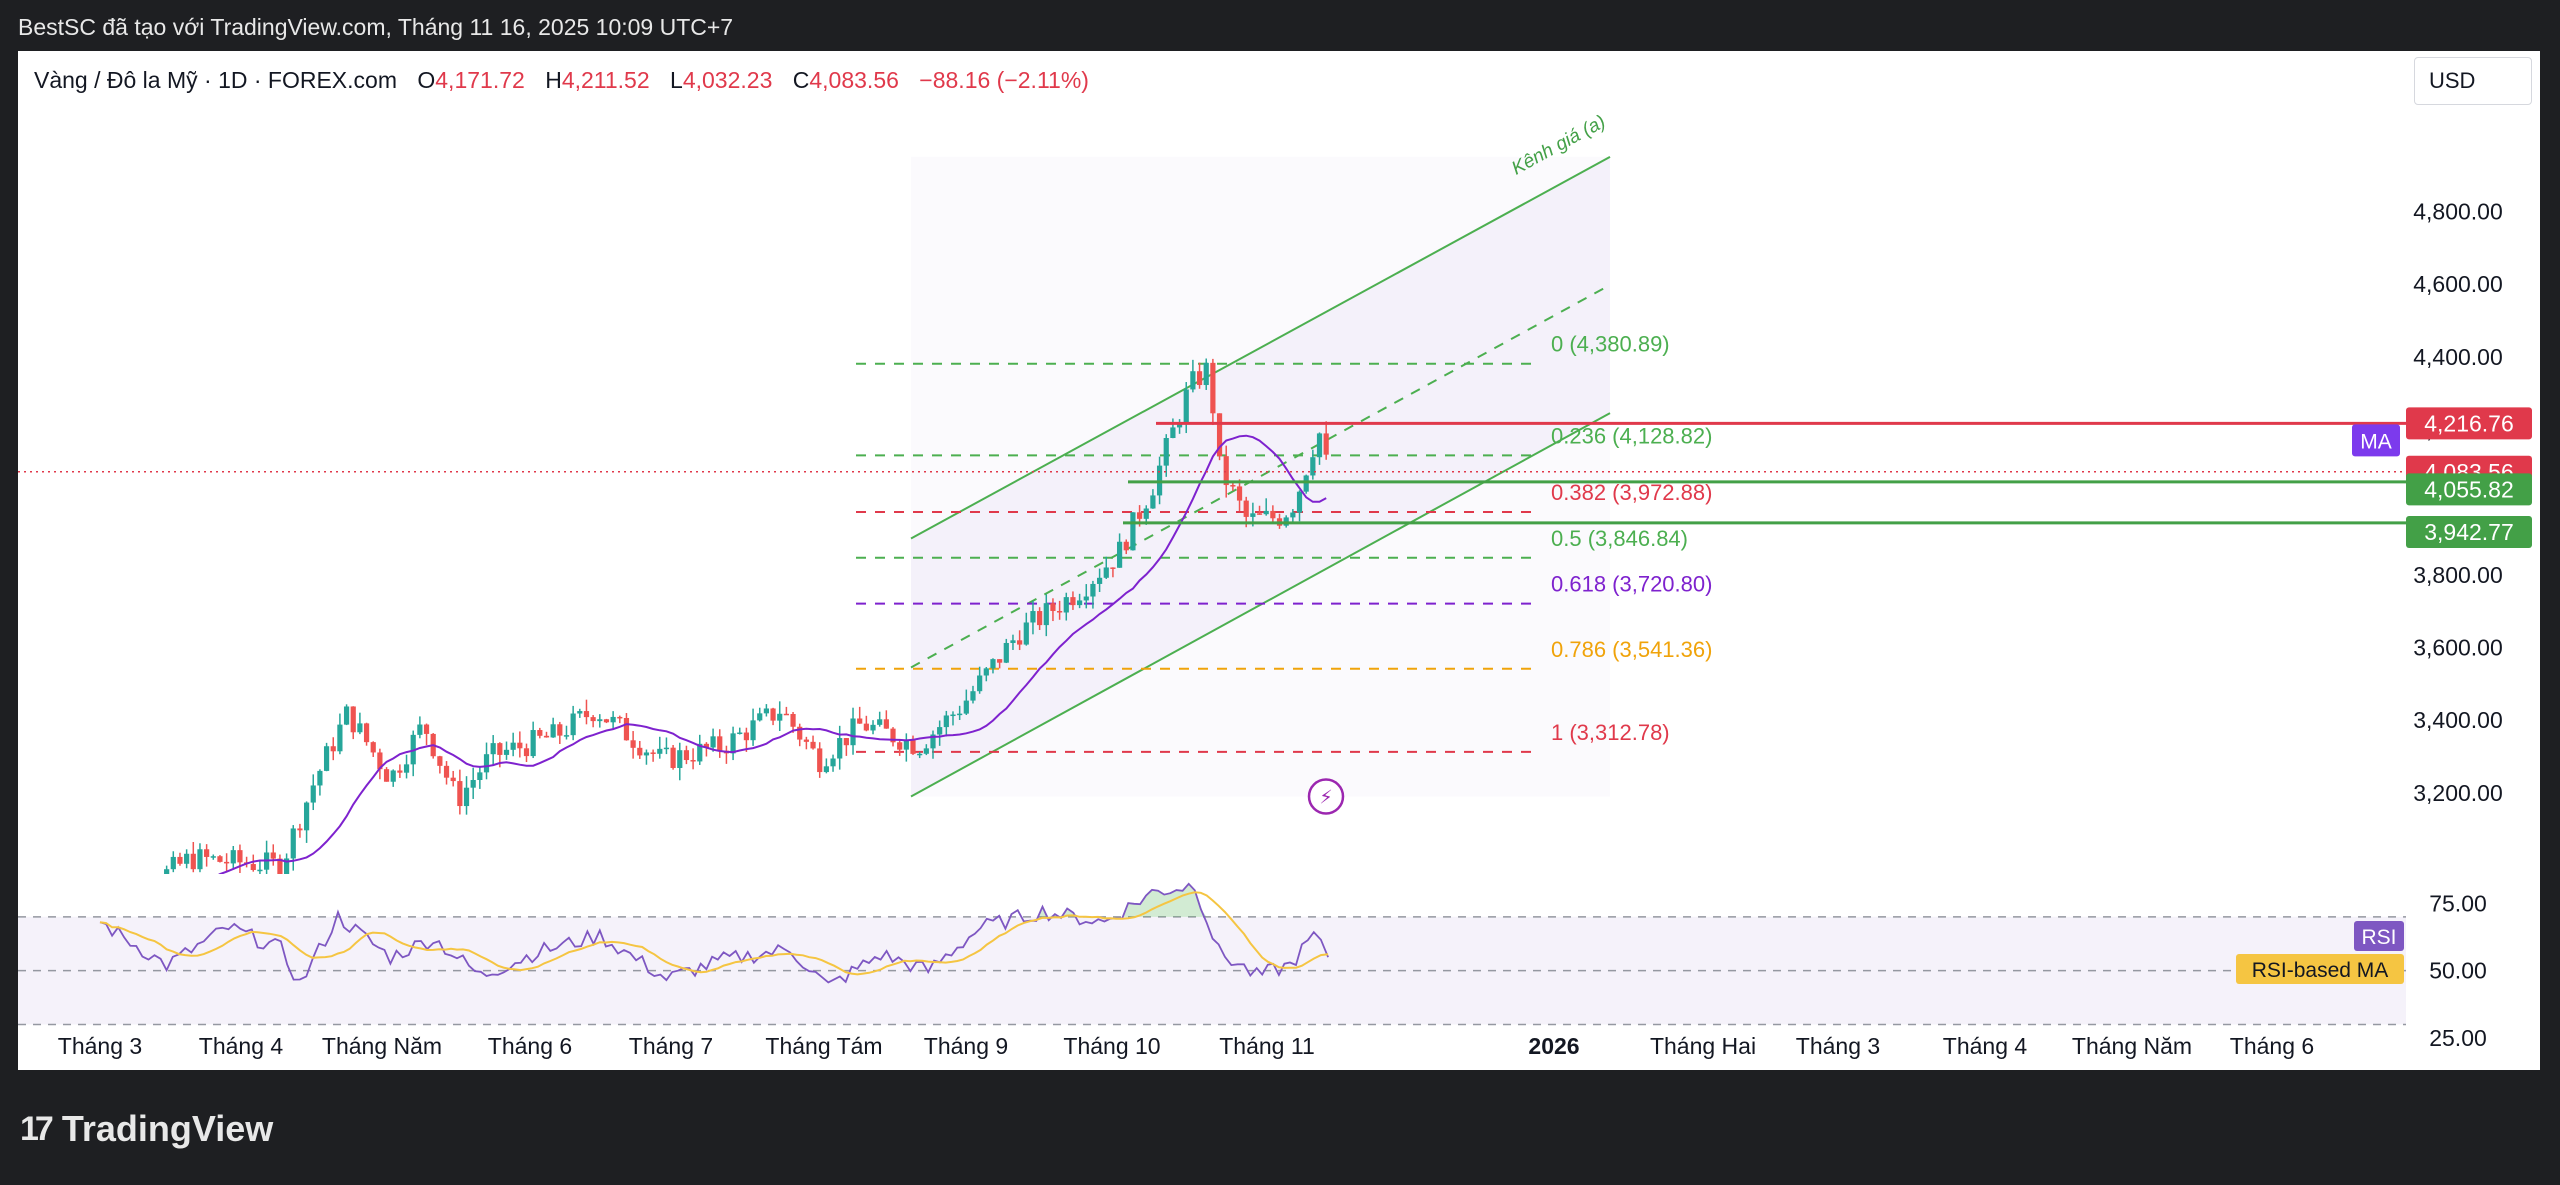 Image resolution: width=2560 pixels, height=1185 pixels. Describe the element at coordinates (1260, 348) in the screenshot. I see `channel-upper-line` at that location.